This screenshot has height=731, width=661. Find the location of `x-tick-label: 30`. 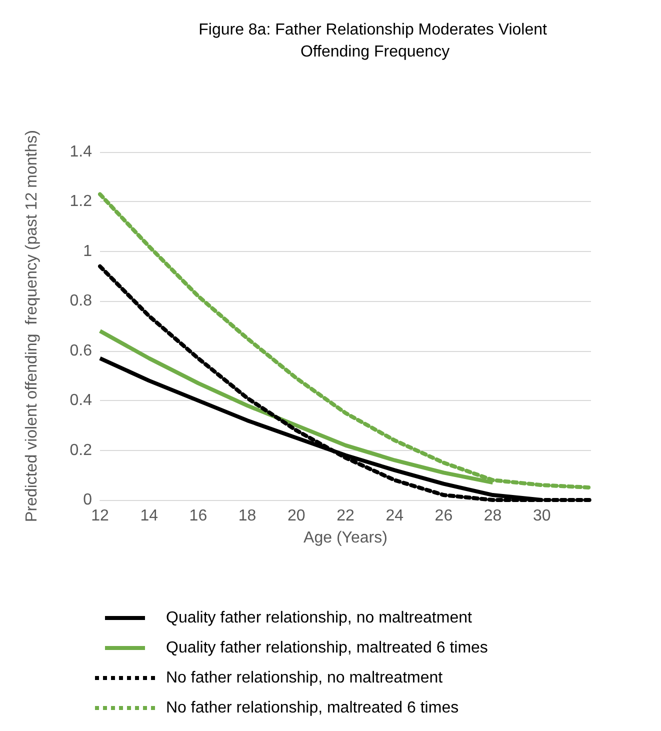

x-tick-label: 30 is located at coordinates (542, 516).